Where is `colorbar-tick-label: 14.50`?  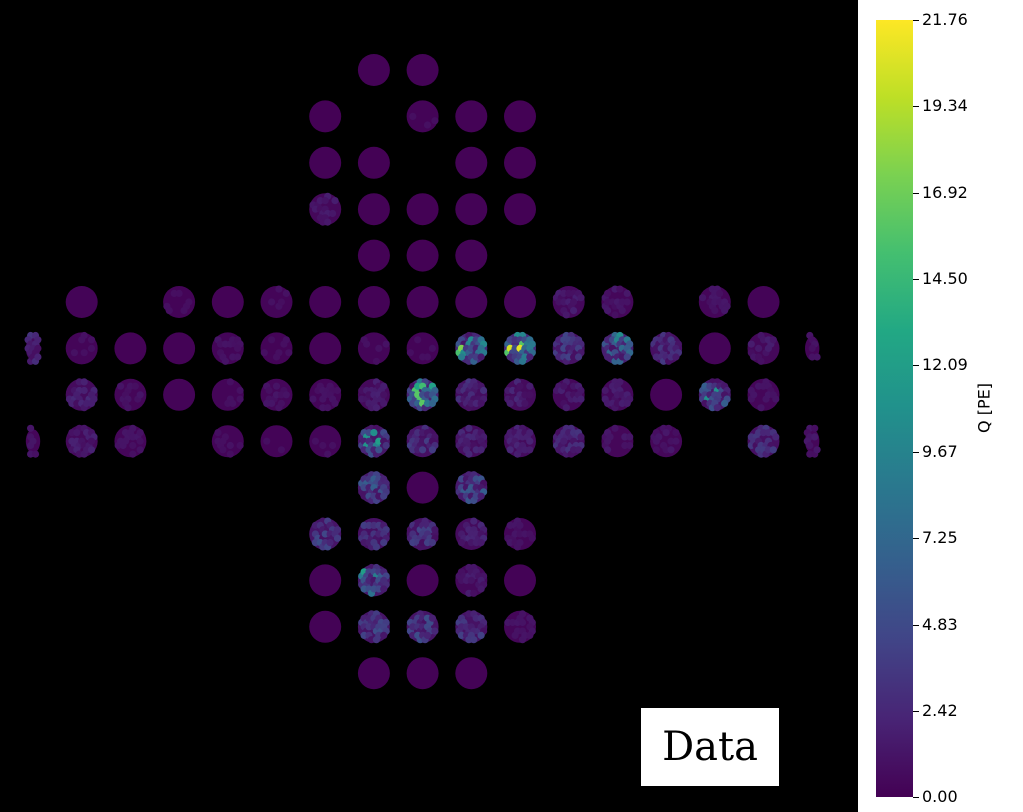
colorbar-tick-label: 14.50 is located at coordinates (945, 279).